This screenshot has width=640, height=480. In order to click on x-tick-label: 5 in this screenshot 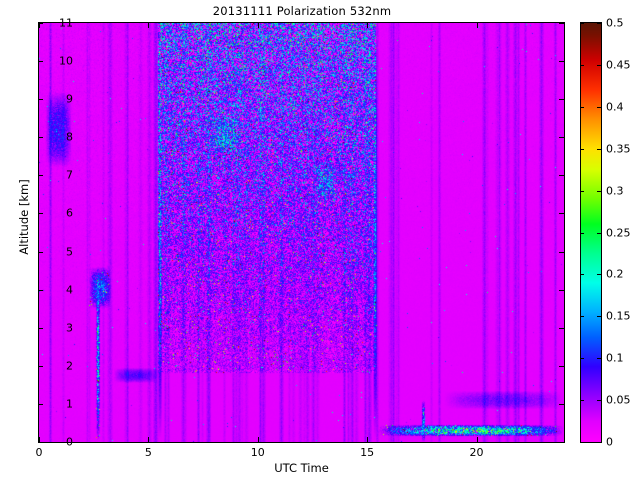, I will do `click(148, 452)`.